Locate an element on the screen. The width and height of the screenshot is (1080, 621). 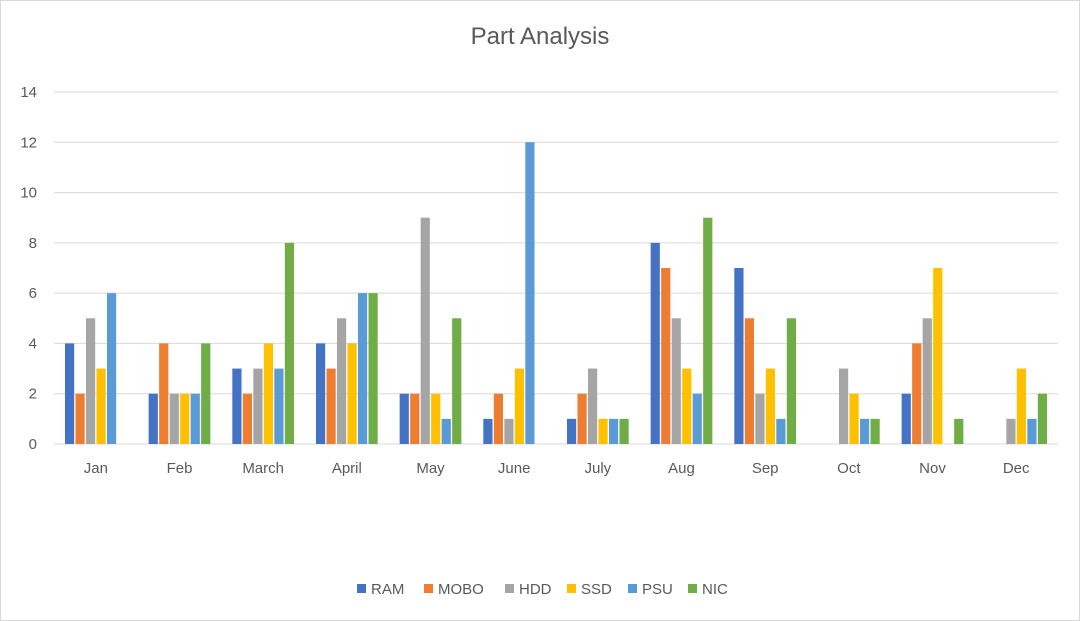
x-tick-label: Nov is located at coordinates (932, 468).